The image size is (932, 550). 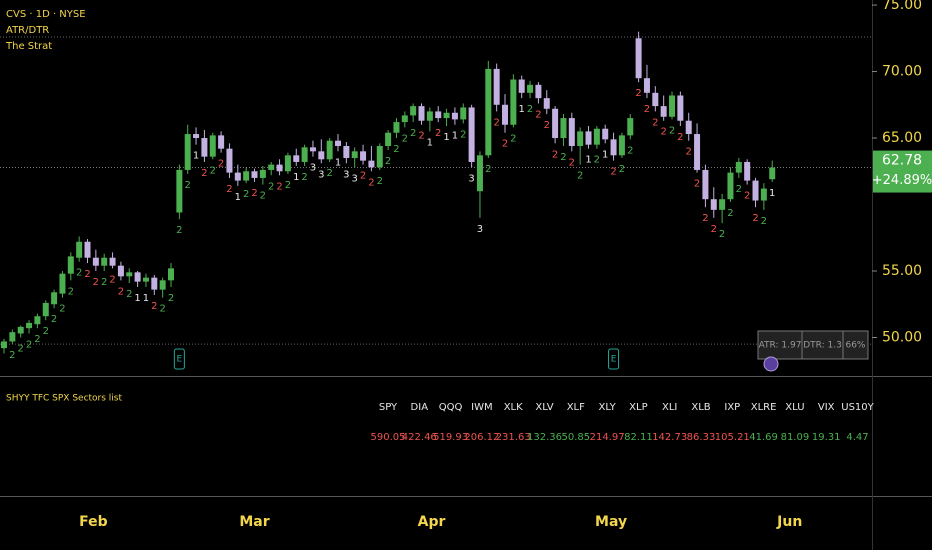 I want to click on last-price-box, so click(x=902, y=171).